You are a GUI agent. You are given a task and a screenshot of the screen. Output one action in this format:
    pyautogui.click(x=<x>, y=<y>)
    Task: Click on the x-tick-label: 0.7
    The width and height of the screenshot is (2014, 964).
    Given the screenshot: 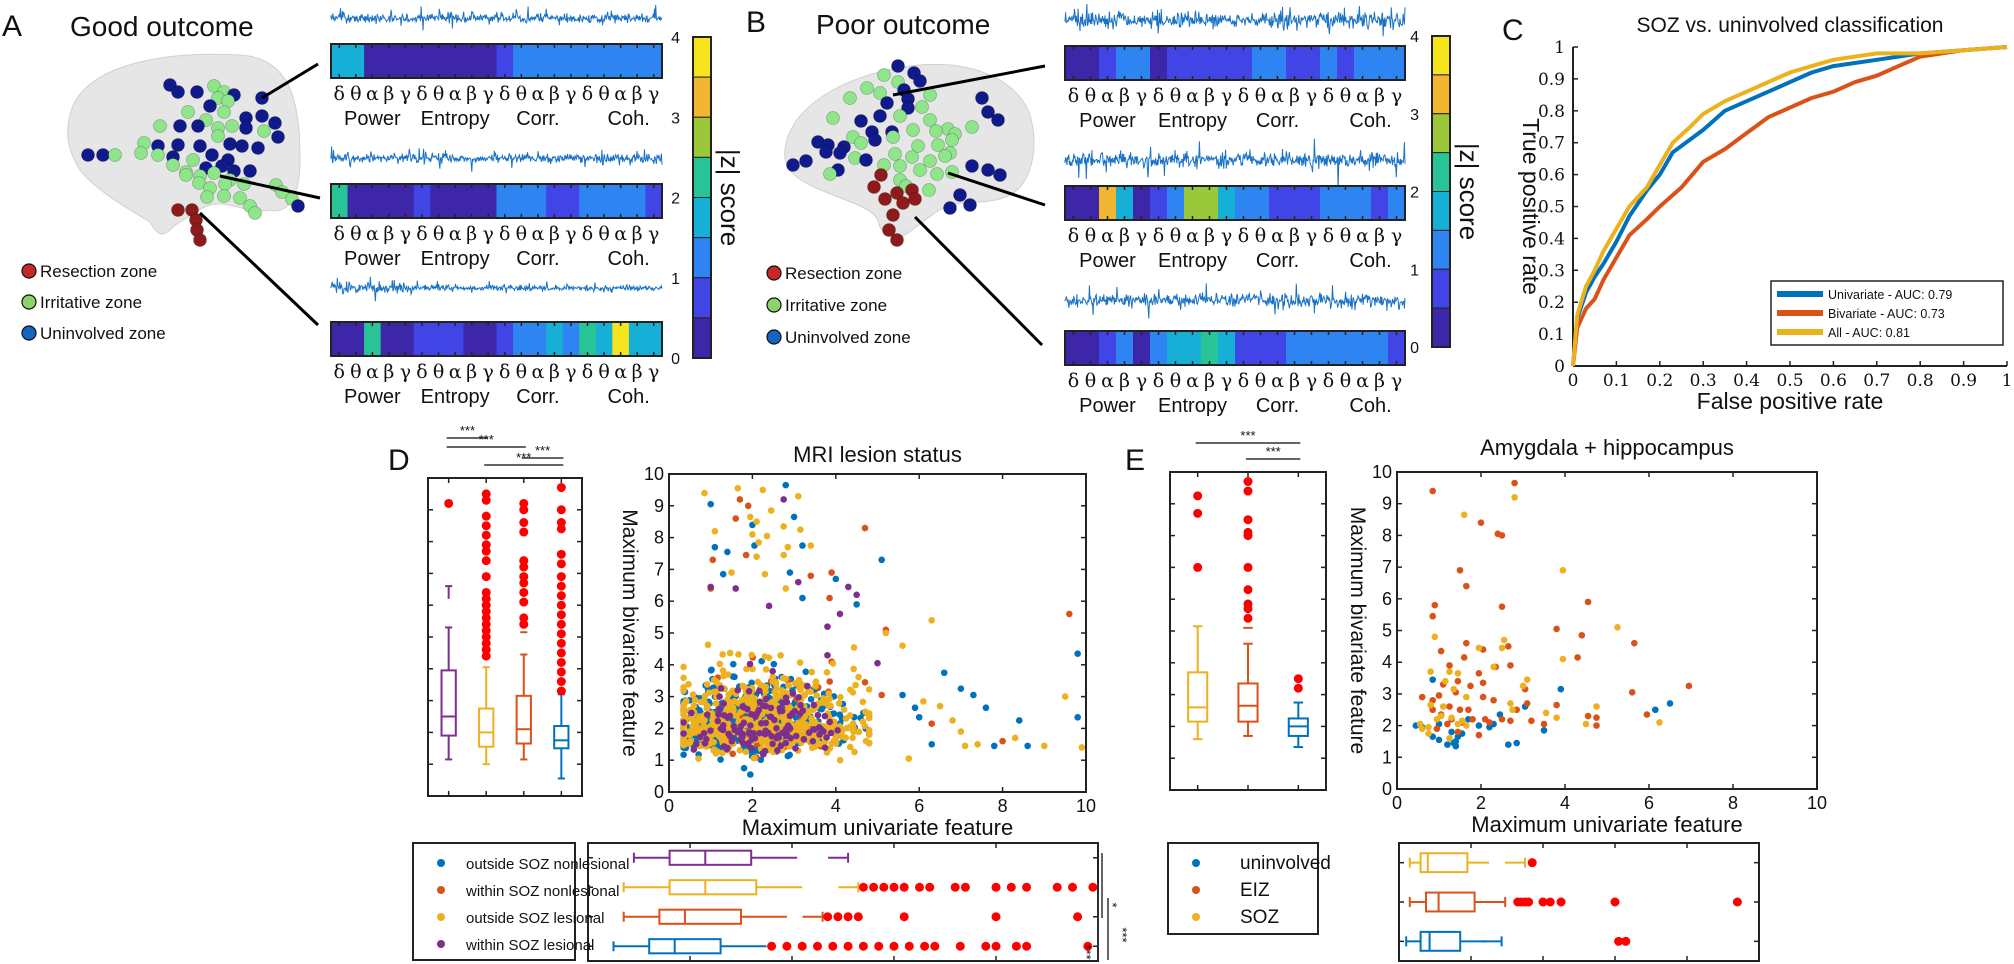 What is the action you would take?
    pyautogui.click(x=1876, y=381)
    